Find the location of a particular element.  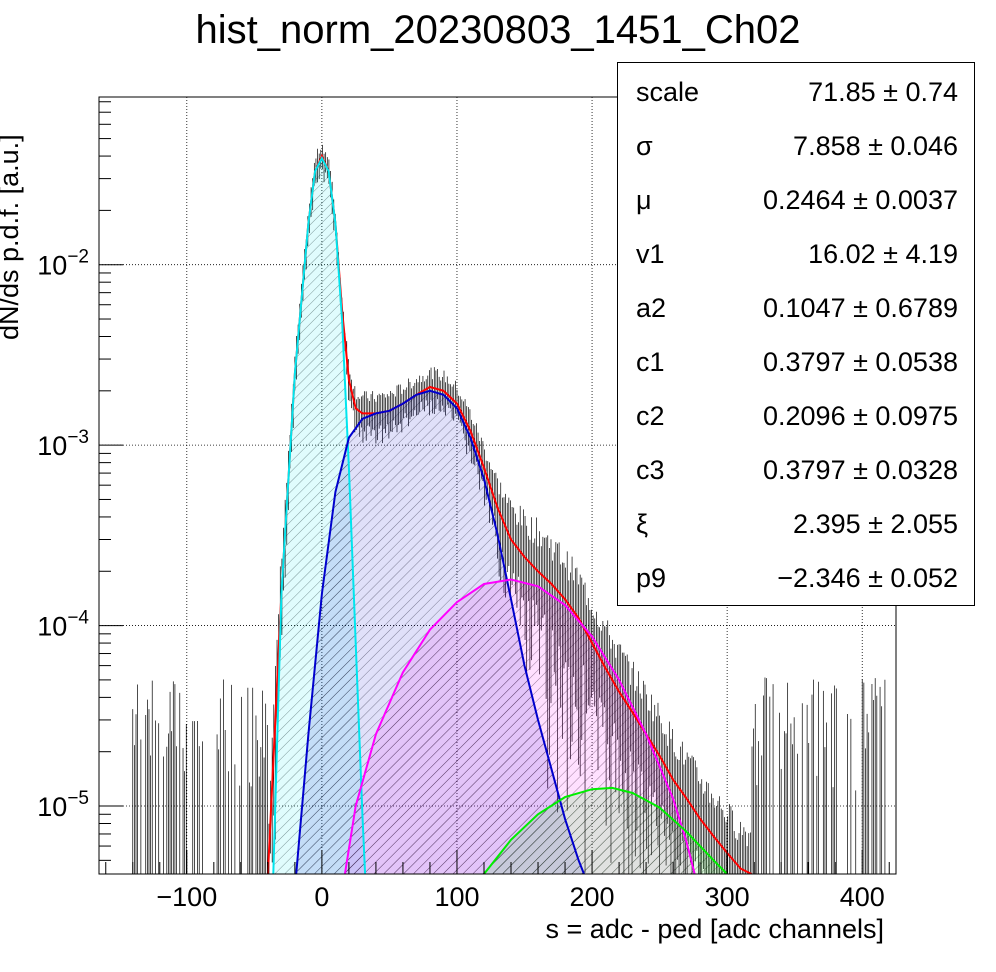

y-tick-label: 10⁻⁴ is located at coordinates (63, 625).